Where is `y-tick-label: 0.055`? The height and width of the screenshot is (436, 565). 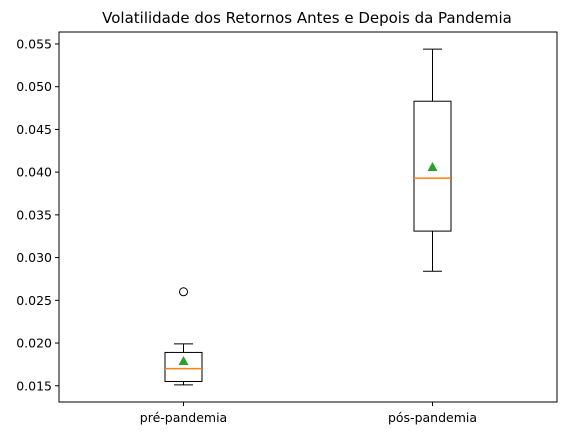
y-tick-label: 0.055 is located at coordinates (34, 43).